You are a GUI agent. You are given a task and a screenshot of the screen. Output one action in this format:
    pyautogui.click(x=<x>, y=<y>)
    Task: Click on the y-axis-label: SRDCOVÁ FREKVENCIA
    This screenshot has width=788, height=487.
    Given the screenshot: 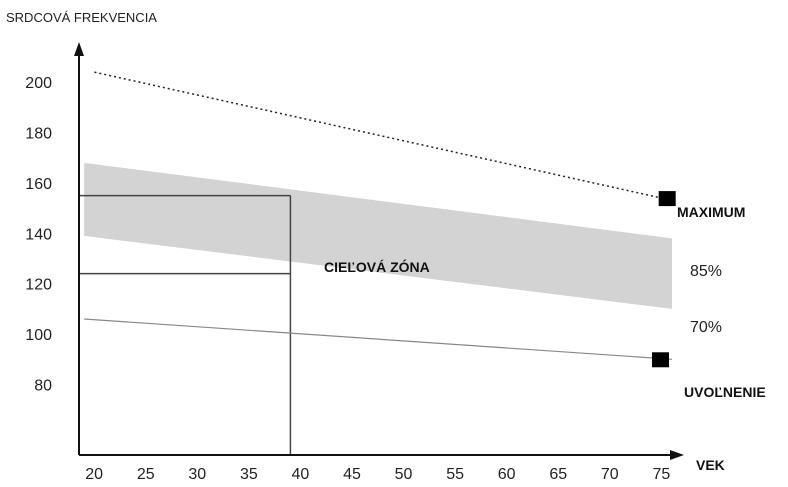 What is the action you would take?
    pyautogui.click(x=81, y=17)
    